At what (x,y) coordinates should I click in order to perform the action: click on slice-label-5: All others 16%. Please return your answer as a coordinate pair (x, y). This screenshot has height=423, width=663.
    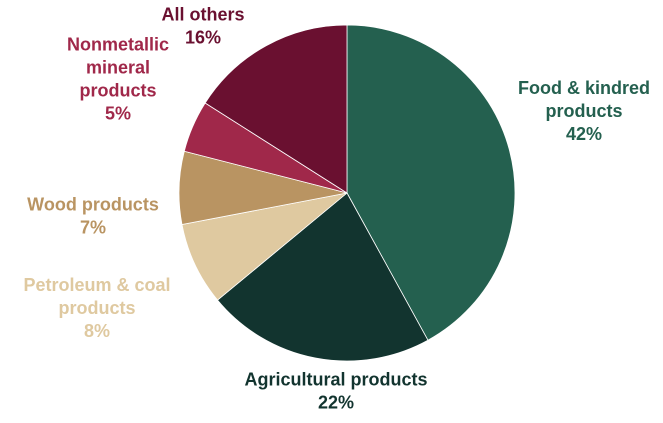
    Looking at the image, I should click on (202, 25).